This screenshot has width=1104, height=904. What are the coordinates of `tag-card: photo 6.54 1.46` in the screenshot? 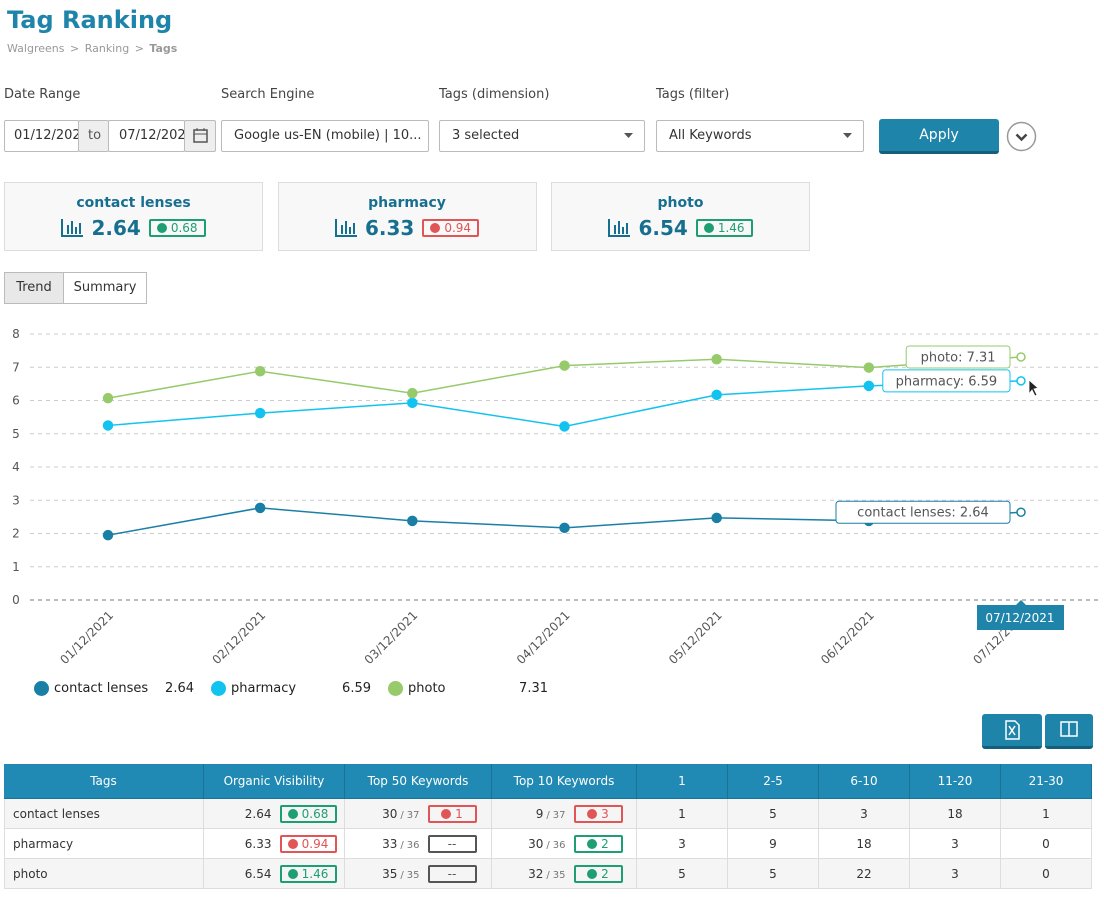 It's located at (680, 216).